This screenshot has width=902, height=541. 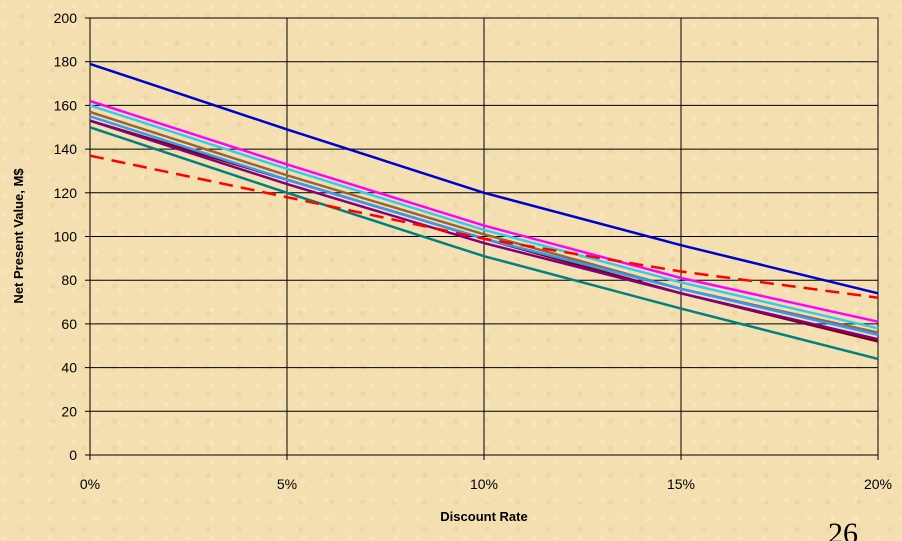 What do you see at coordinates (287, 484) in the screenshot?
I see `x-tick-label: 5%` at bounding box center [287, 484].